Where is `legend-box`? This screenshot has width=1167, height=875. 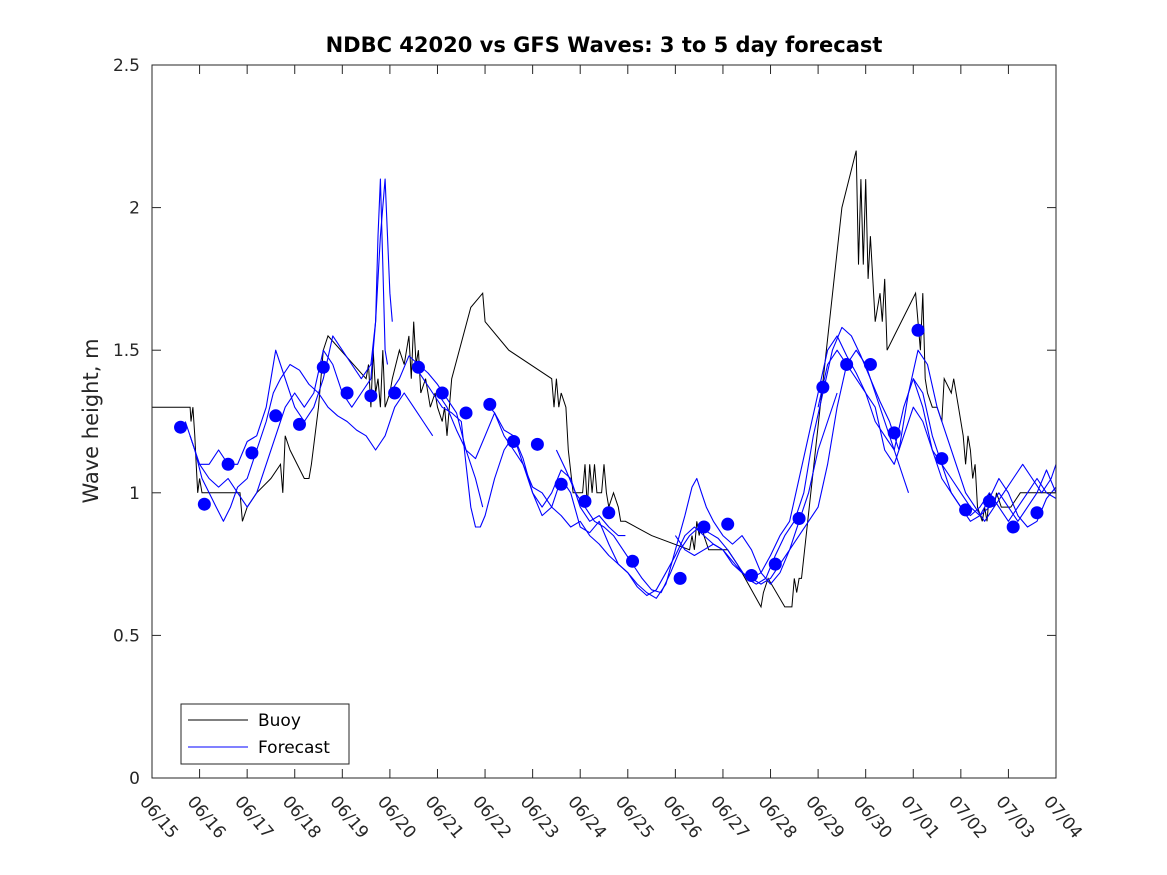
legend-box is located at coordinates (265, 734).